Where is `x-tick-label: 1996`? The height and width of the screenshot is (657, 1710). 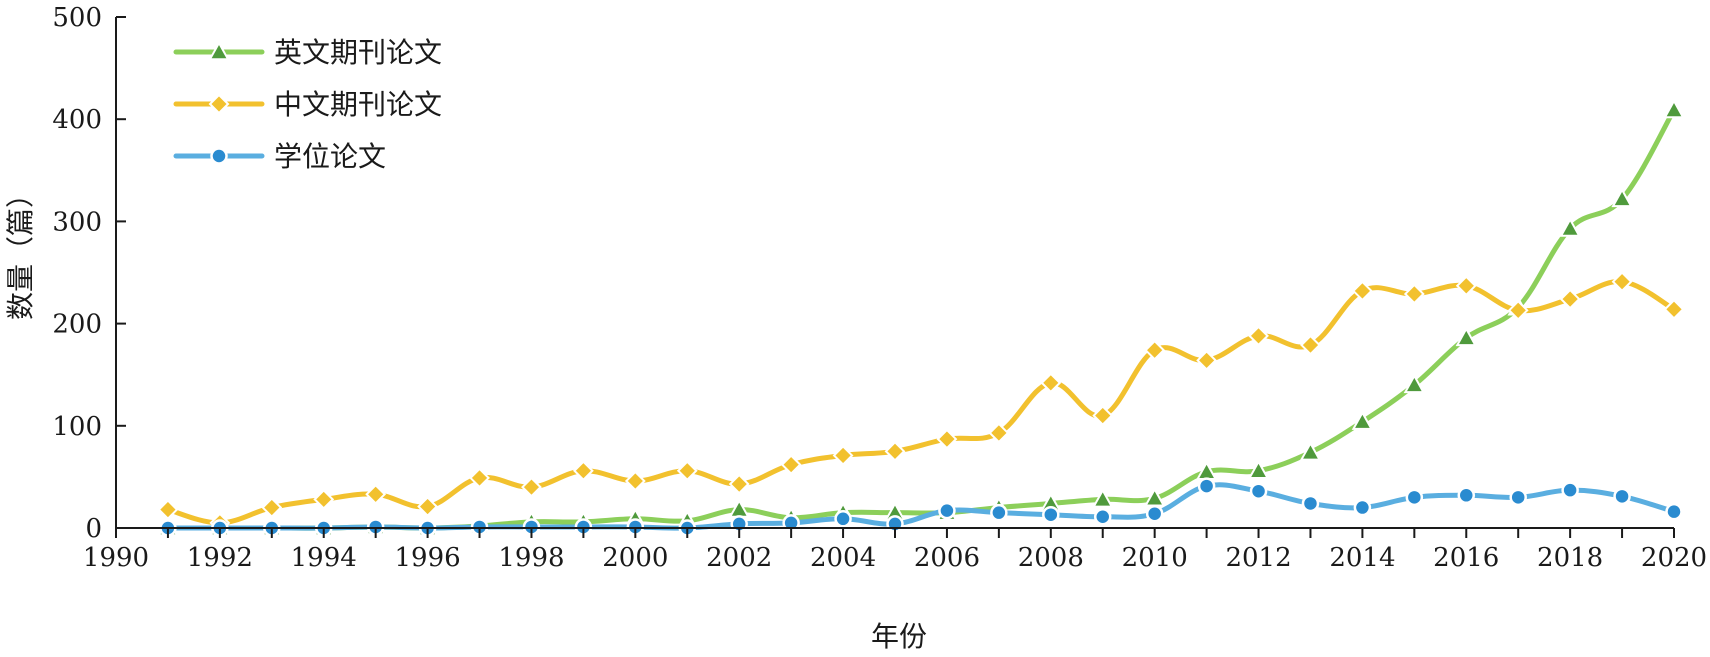 x-tick-label: 1996 is located at coordinates (428, 558).